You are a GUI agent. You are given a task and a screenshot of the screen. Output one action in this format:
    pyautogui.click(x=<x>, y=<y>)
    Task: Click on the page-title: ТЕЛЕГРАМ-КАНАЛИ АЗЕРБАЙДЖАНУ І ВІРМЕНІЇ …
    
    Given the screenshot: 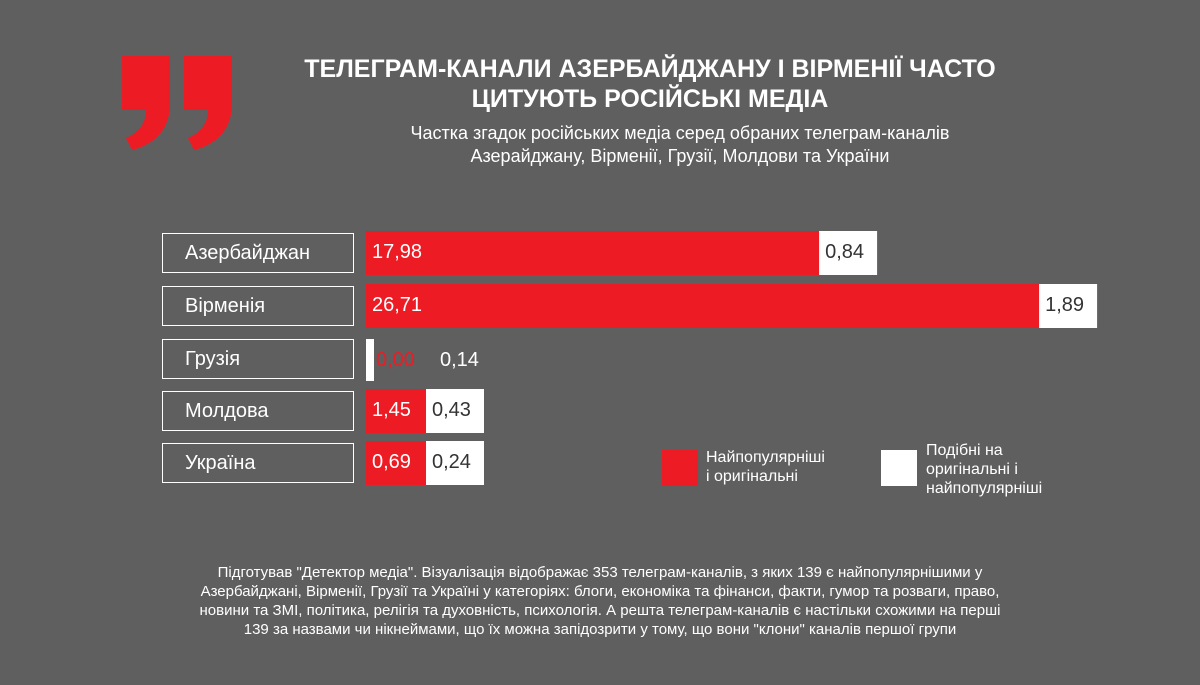 What is the action you would take?
    pyautogui.click(x=650, y=84)
    